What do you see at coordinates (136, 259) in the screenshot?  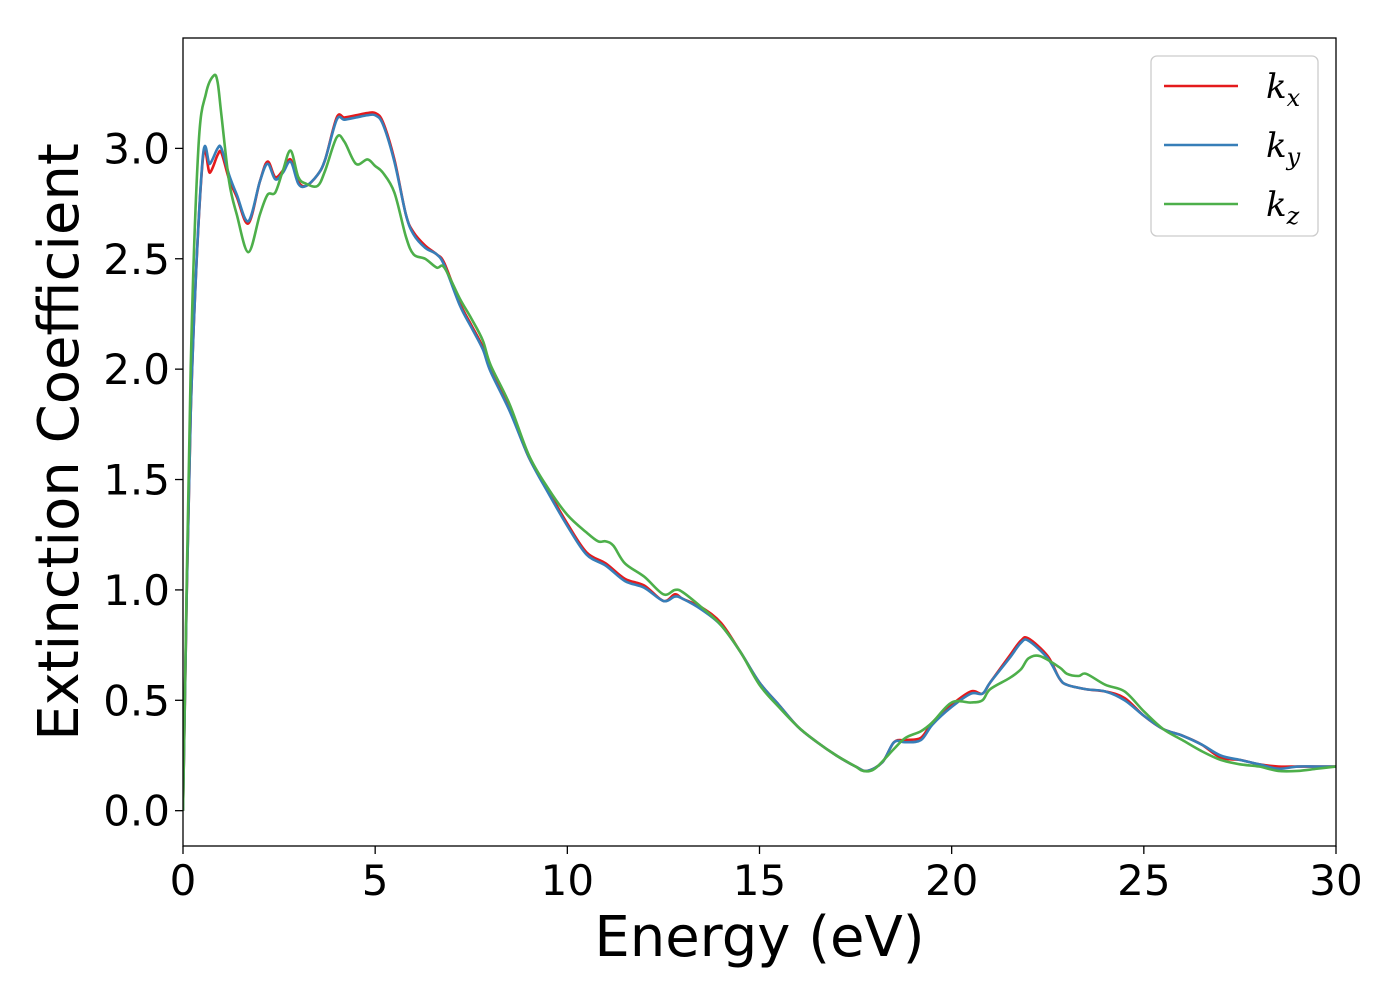 I see `y-tick-label: 2.5` at bounding box center [136, 259].